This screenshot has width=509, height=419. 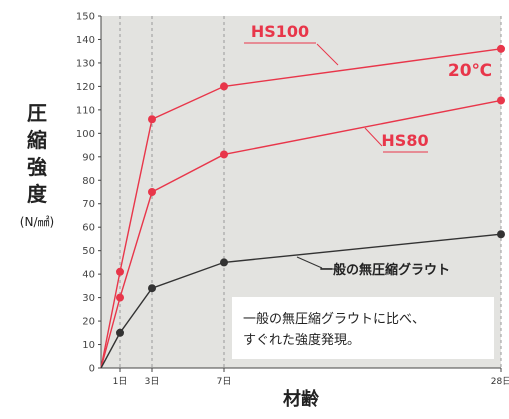 What do you see at coordinates (224, 381) in the screenshot?
I see `x-tick-label: 7日` at bounding box center [224, 381].